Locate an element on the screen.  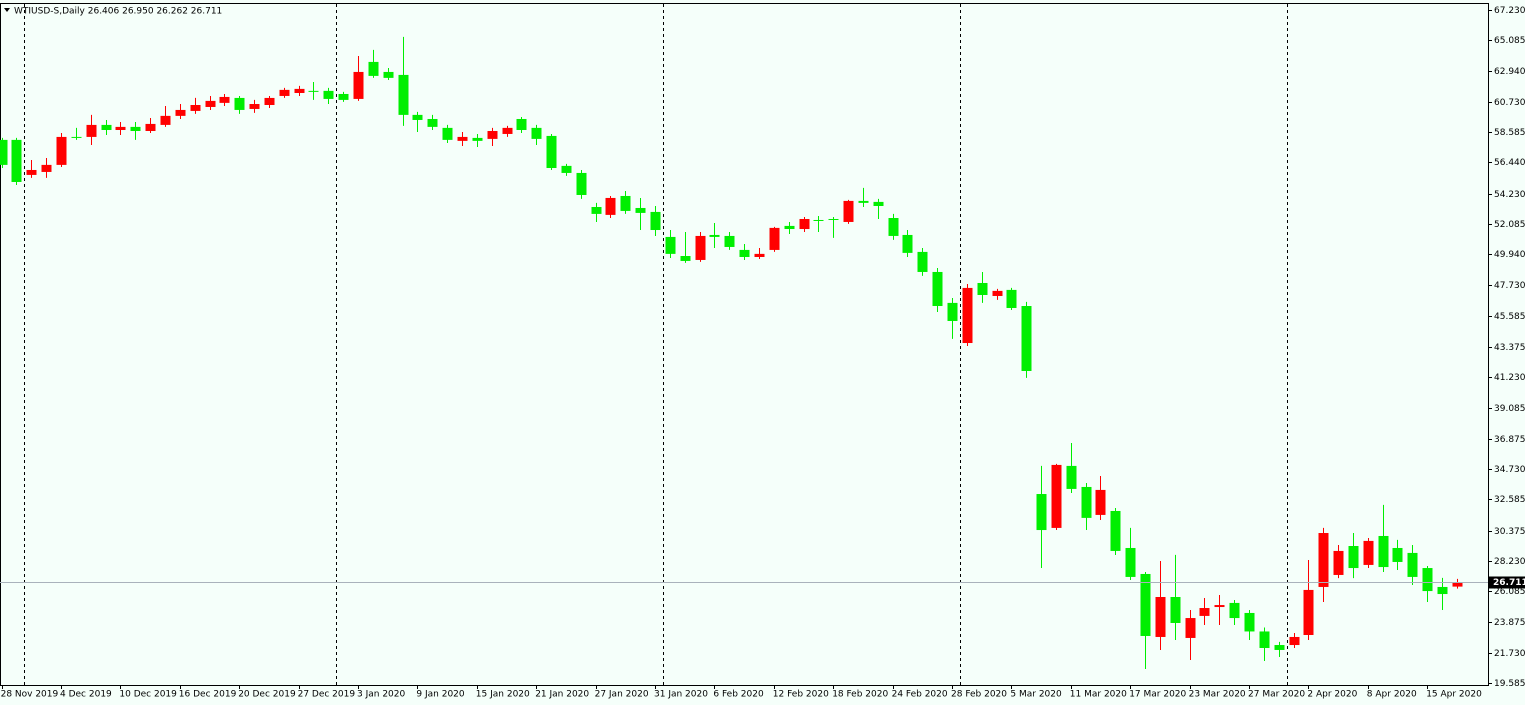
y-tick-label: 67.230 is located at coordinates (1509, 11).